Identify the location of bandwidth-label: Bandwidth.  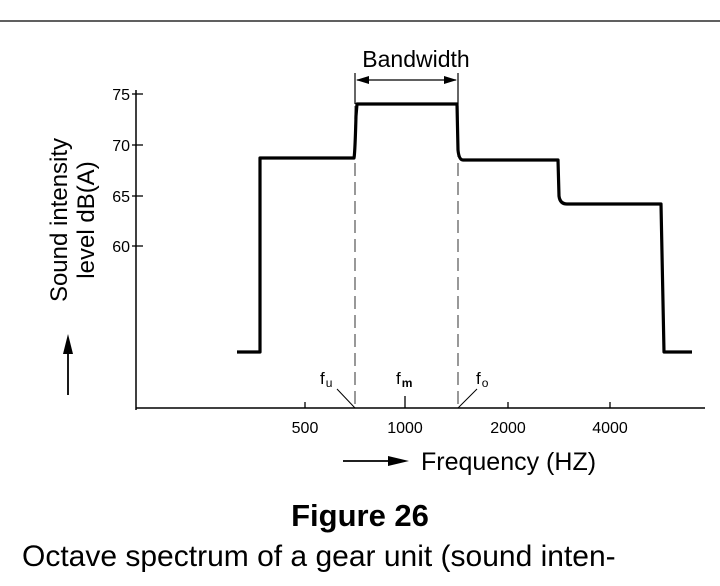
(415, 59).